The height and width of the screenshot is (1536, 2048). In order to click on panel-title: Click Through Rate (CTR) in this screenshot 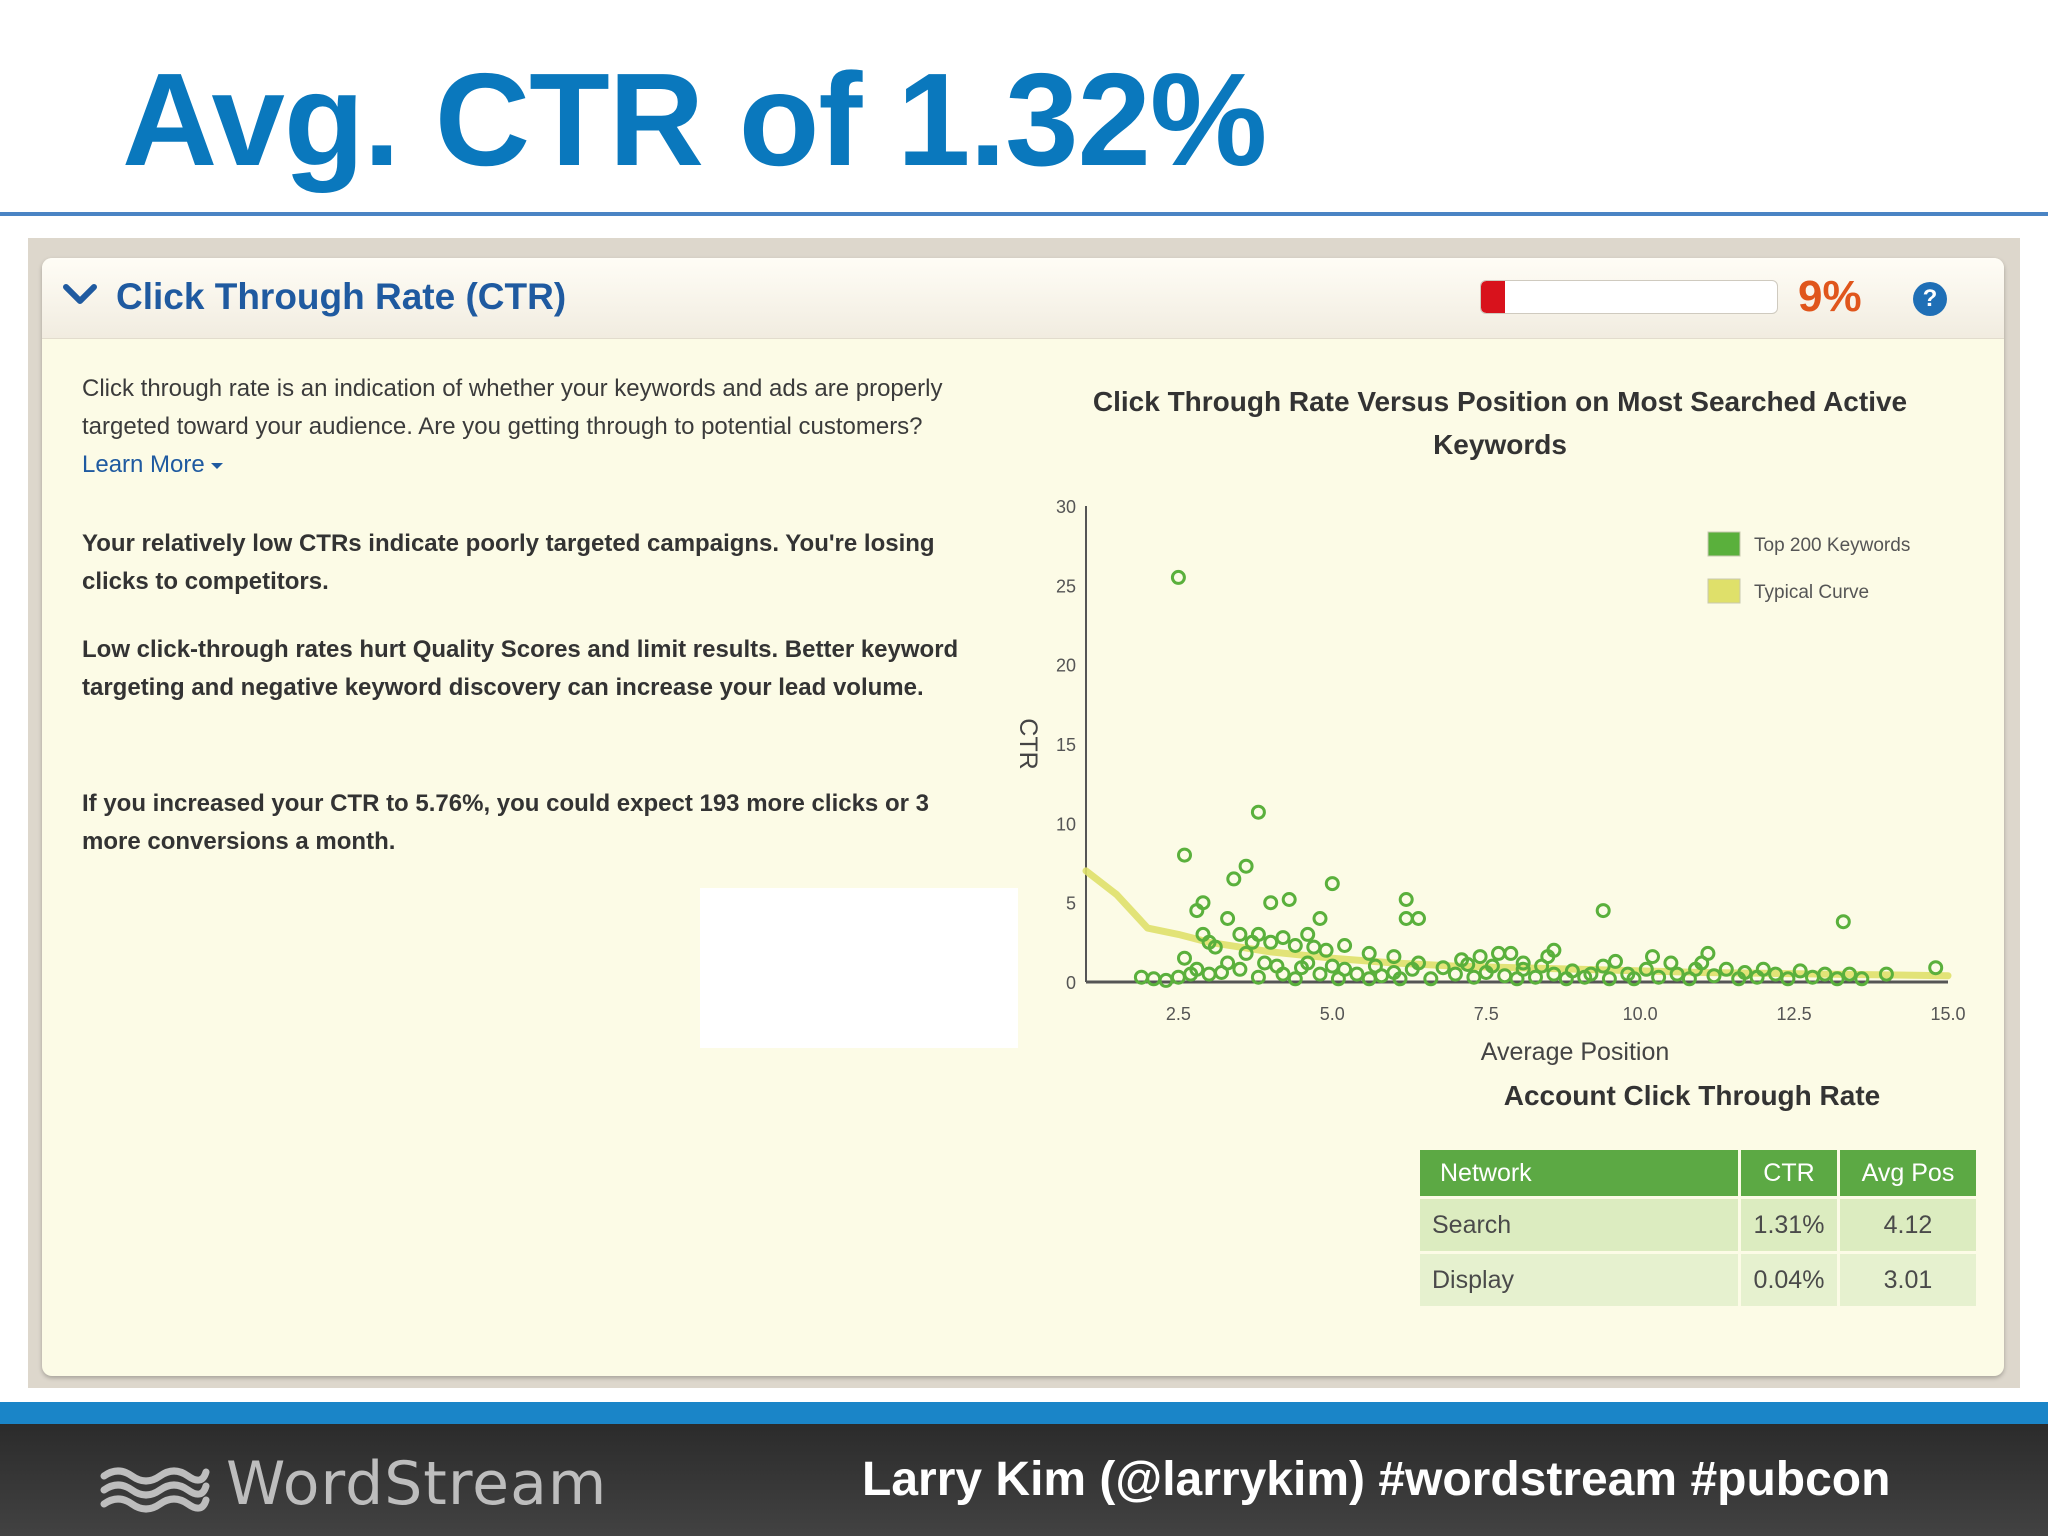, I will do `click(341, 296)`.